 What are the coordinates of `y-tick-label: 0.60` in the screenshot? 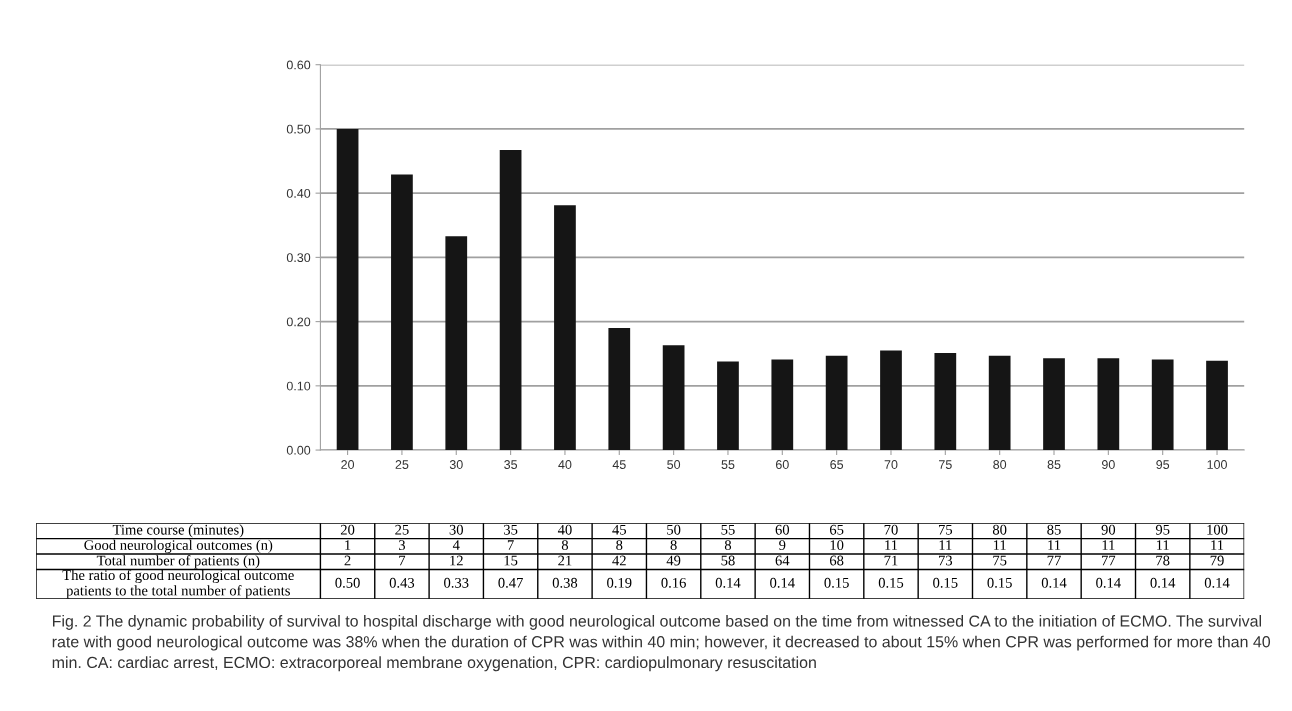 It's located at (298, 65).